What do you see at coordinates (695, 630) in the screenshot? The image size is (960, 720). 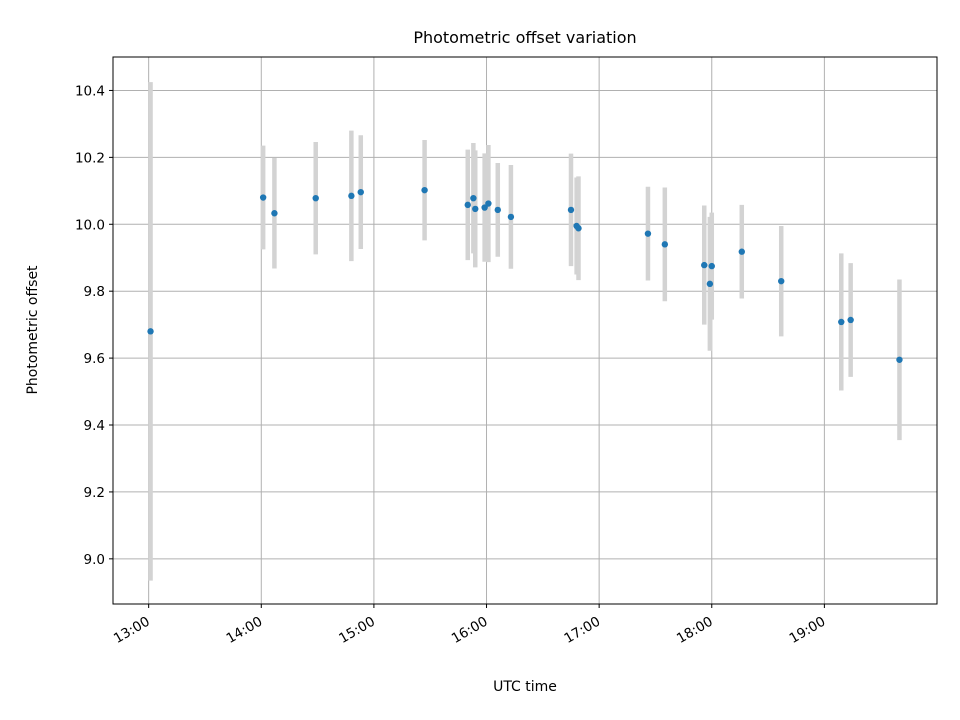 I see `x-tick-label: 18:00` at bounding box center [695, 630].